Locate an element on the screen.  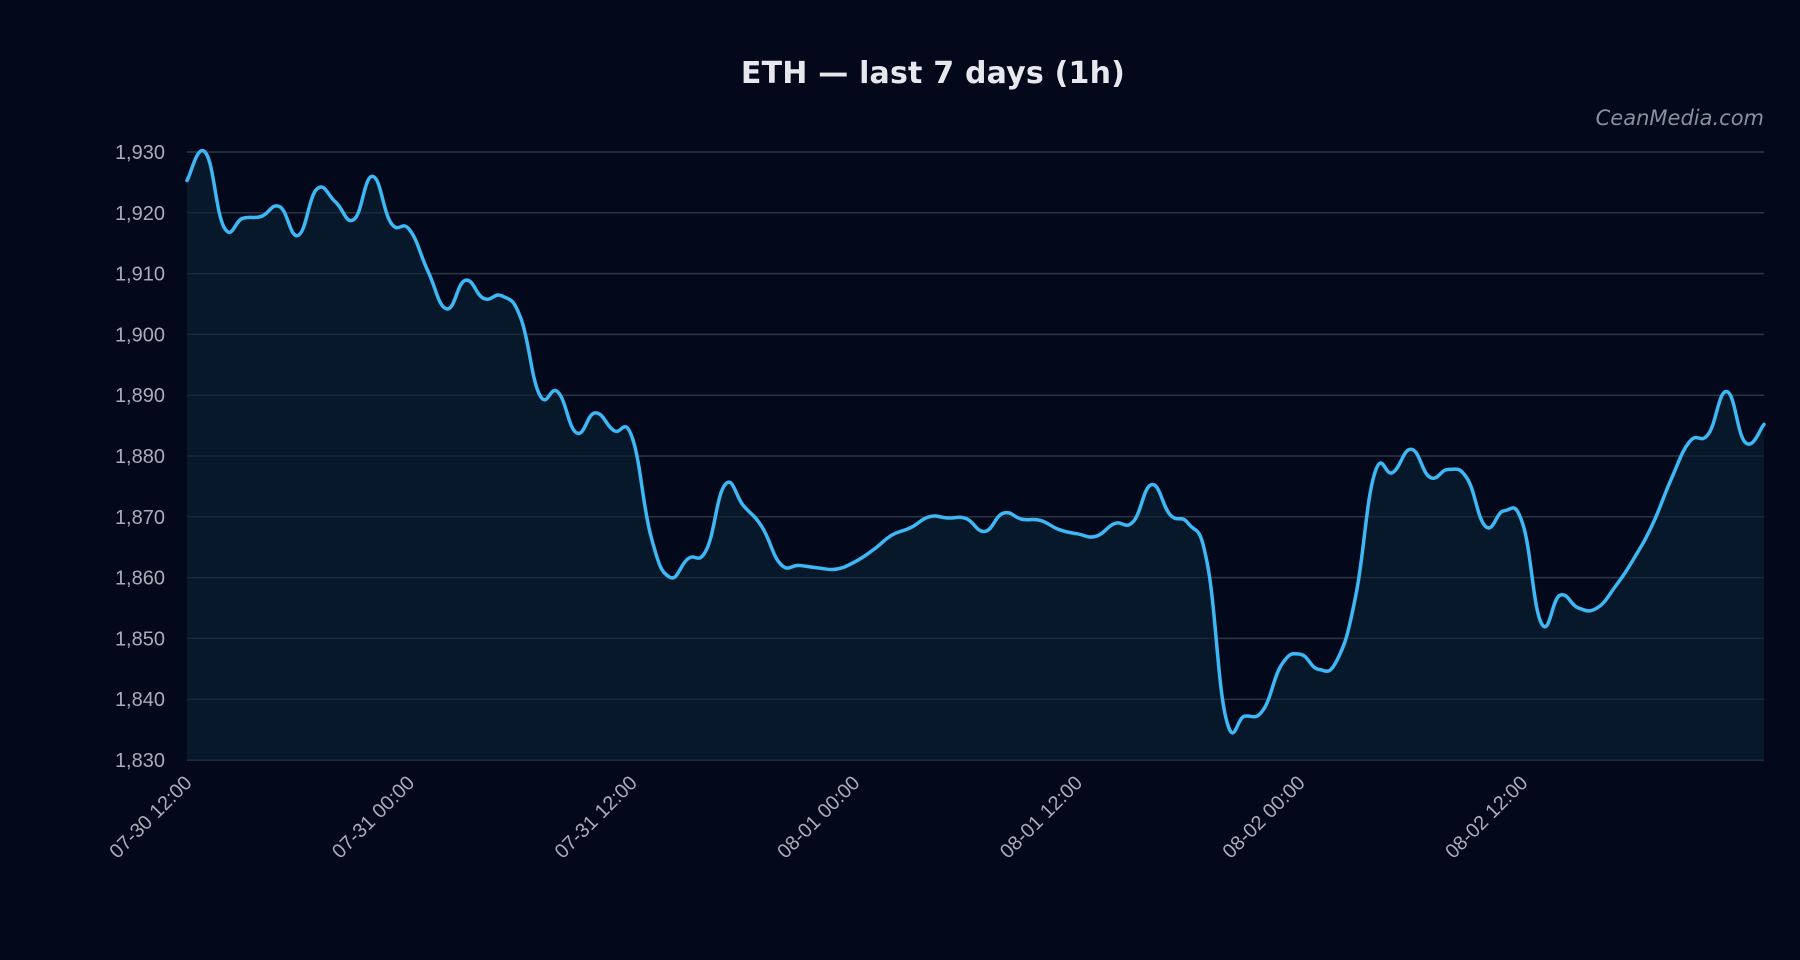
y-tick-label: 1,900 is located at coordinates (140, 335).